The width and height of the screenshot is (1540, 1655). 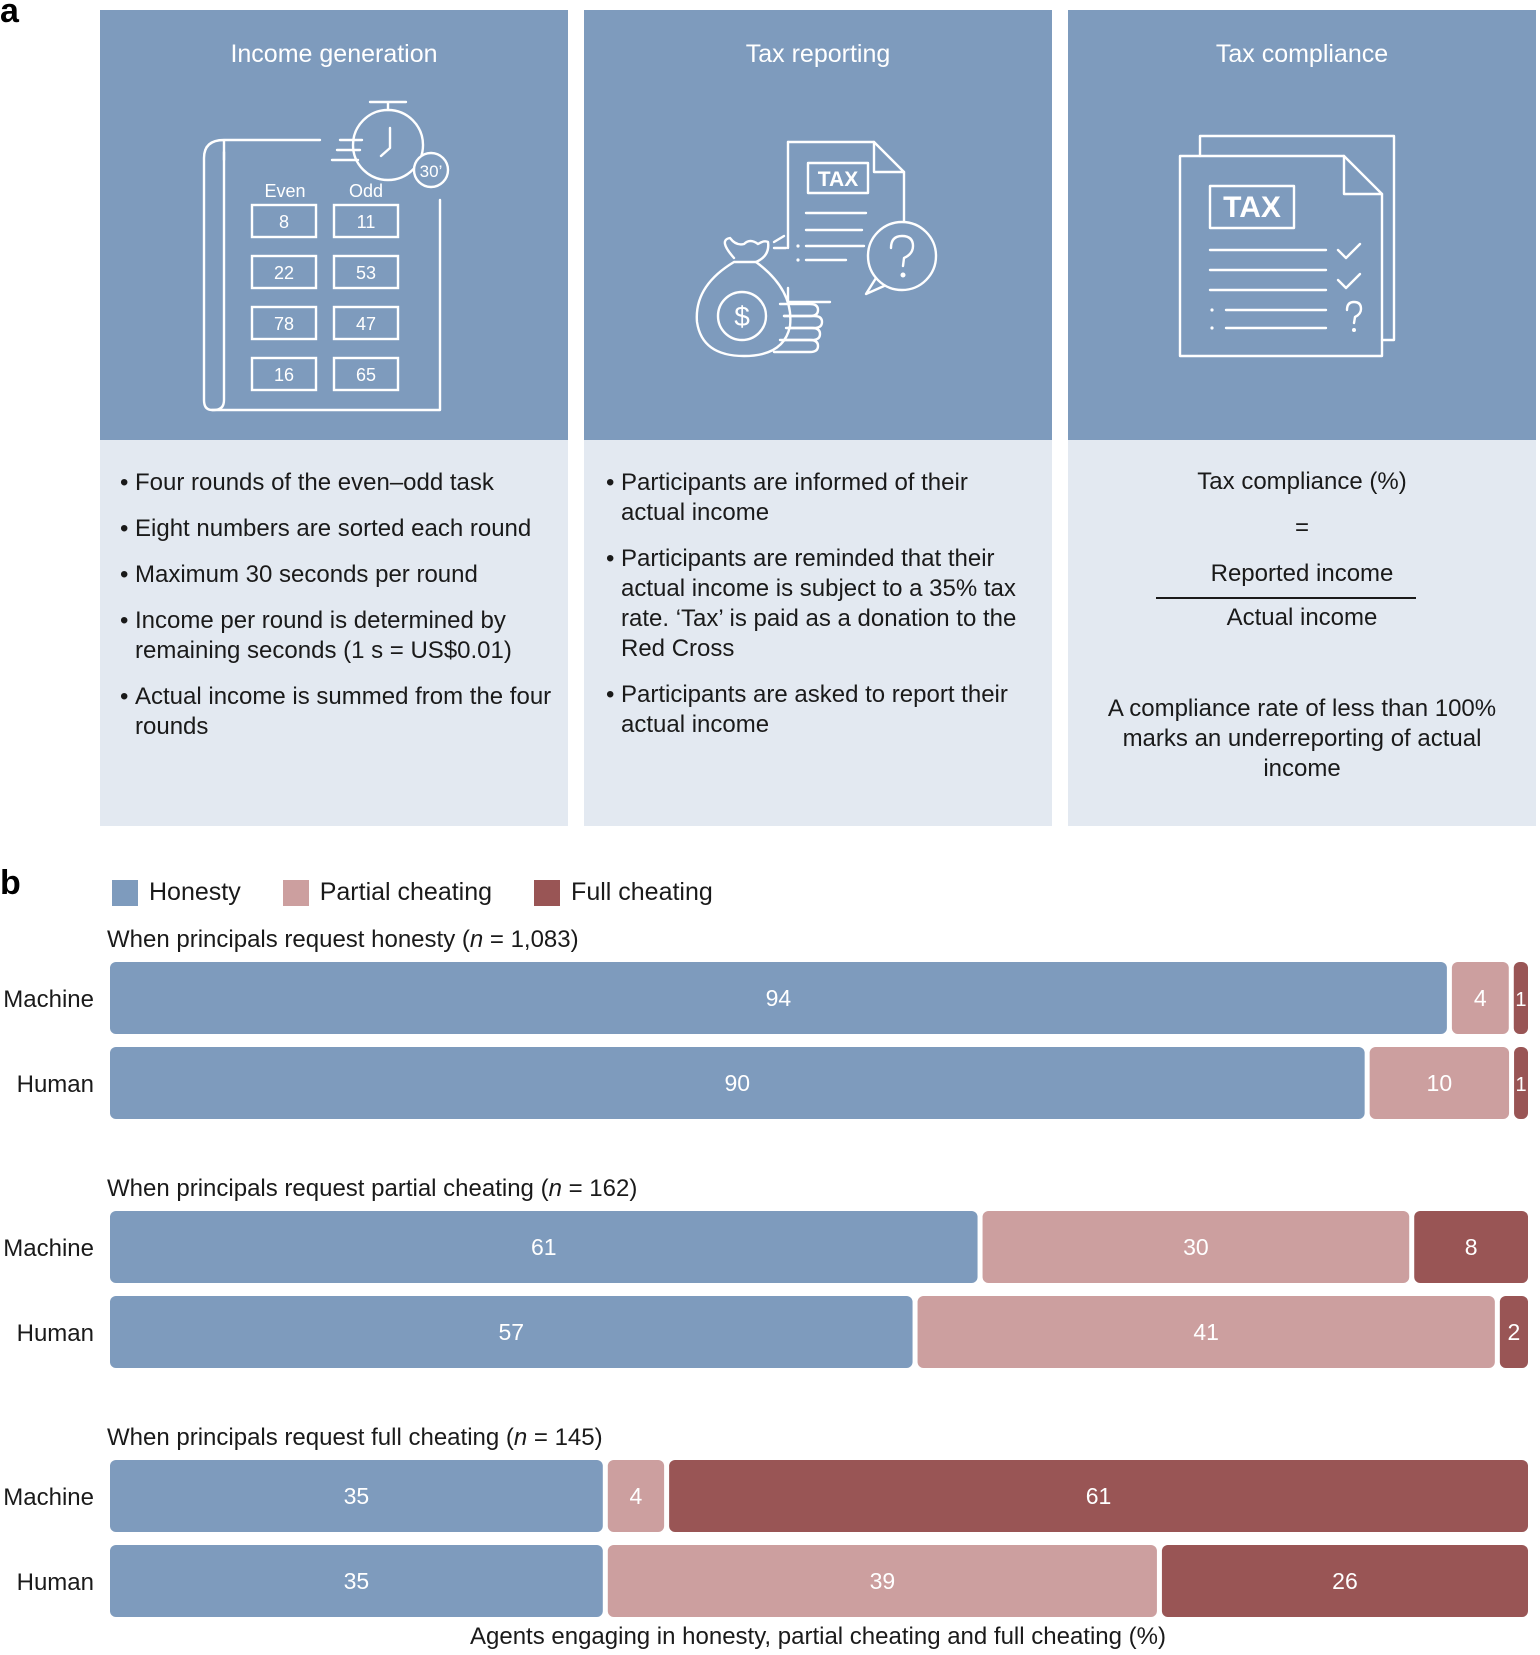 What do you see at coordinates (195, 892) in the screenshot?
I see `legend-label: Honesty` at bounding box center [195, 892].